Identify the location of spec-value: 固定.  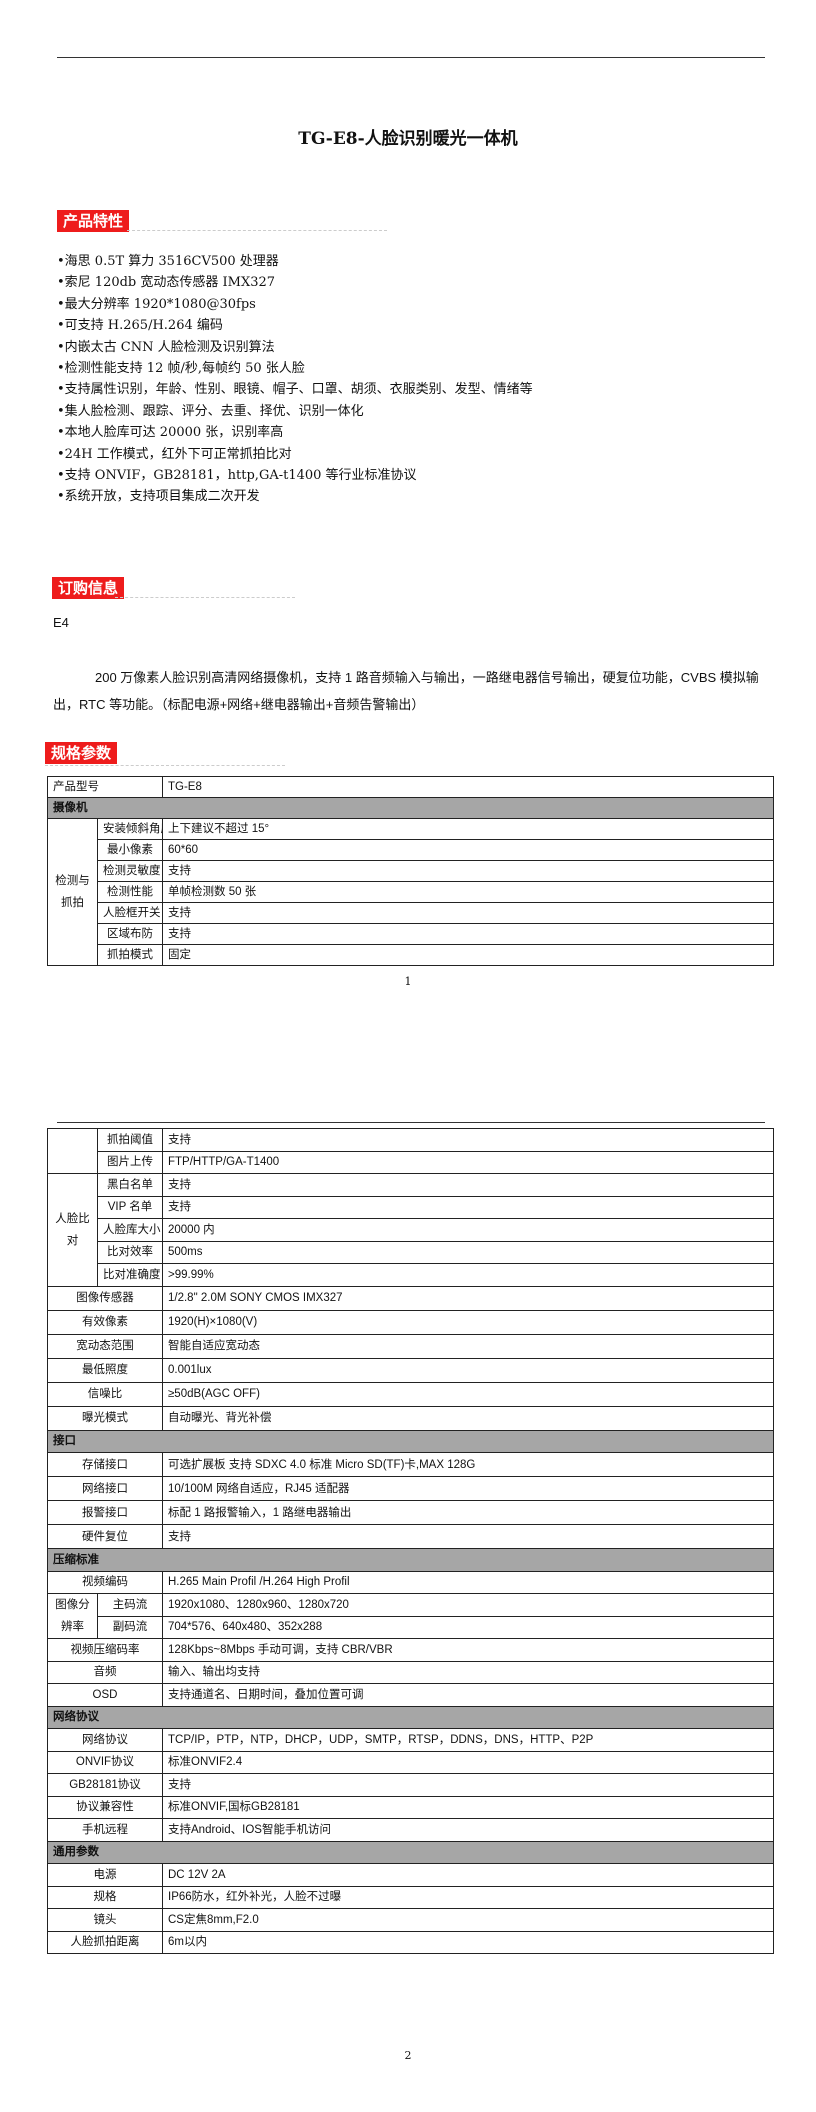
(468, 955).